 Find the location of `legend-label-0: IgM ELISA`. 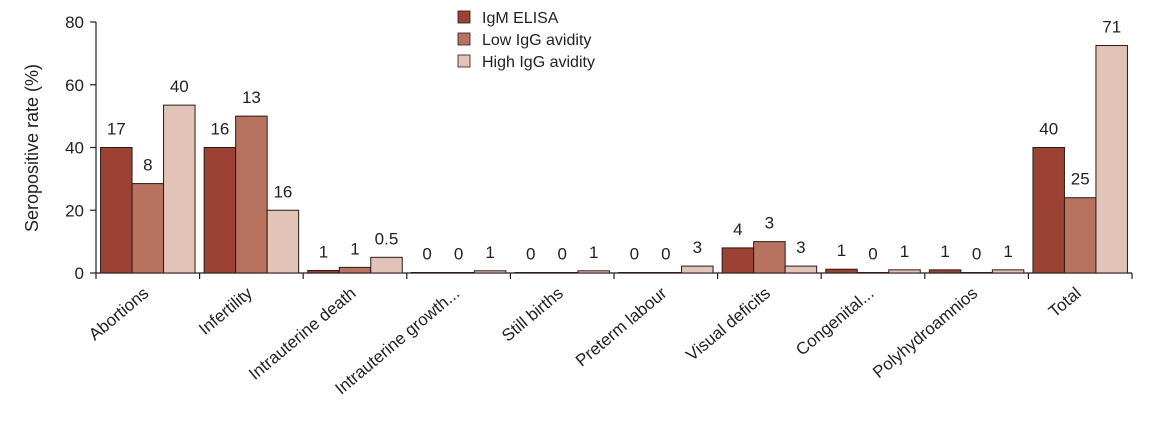

legend-label-0: IgM ELISA is located at coordinates (520, 18).